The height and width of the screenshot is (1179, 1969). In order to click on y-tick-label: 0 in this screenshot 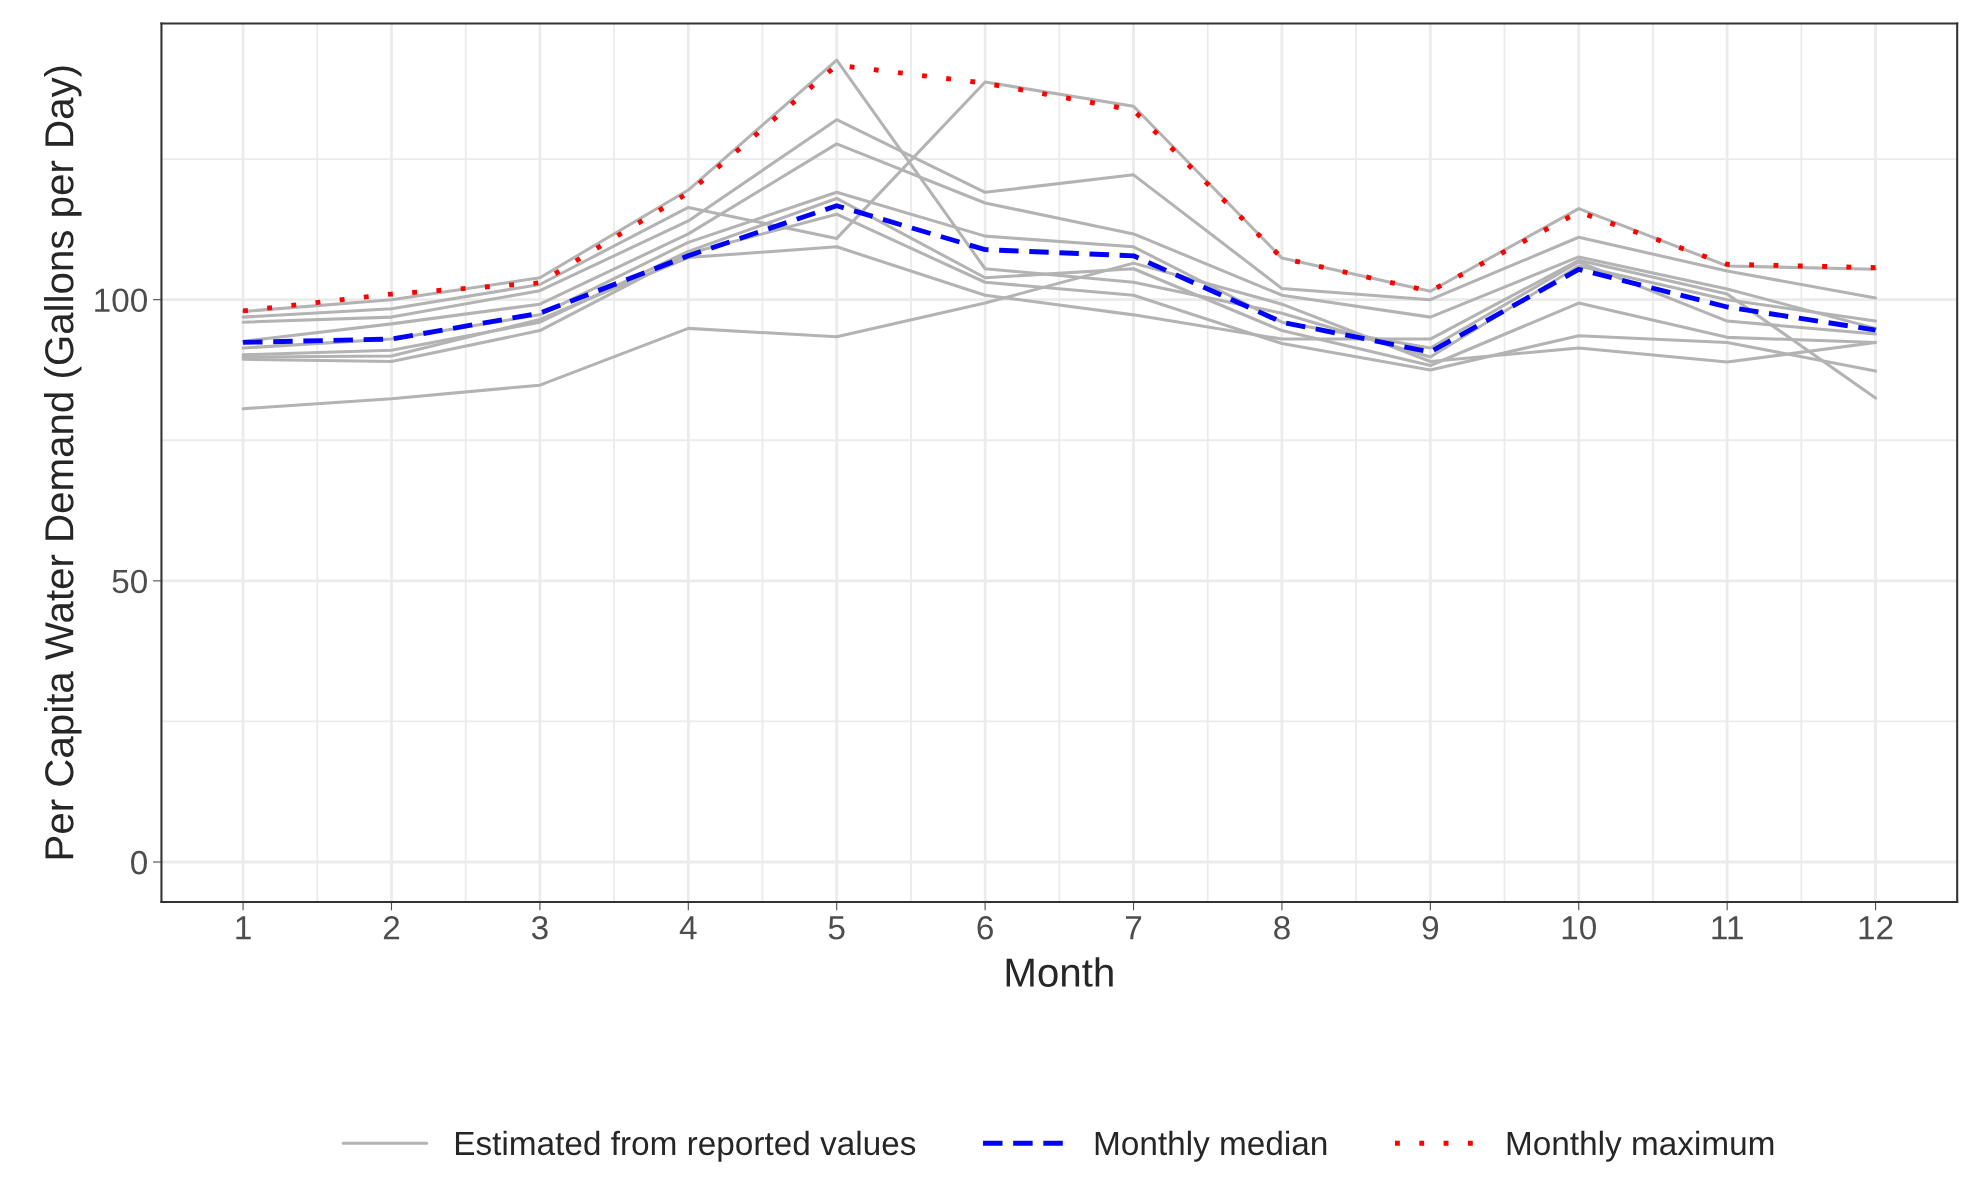, I will do `click(139, 862)`.